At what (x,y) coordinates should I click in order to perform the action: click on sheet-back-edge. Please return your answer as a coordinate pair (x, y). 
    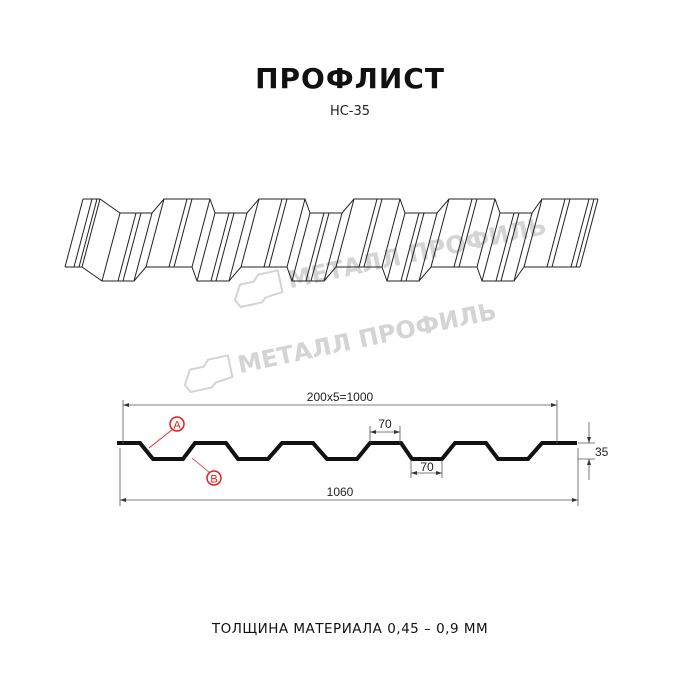
    Looking at the image, I should click on (340, 206).